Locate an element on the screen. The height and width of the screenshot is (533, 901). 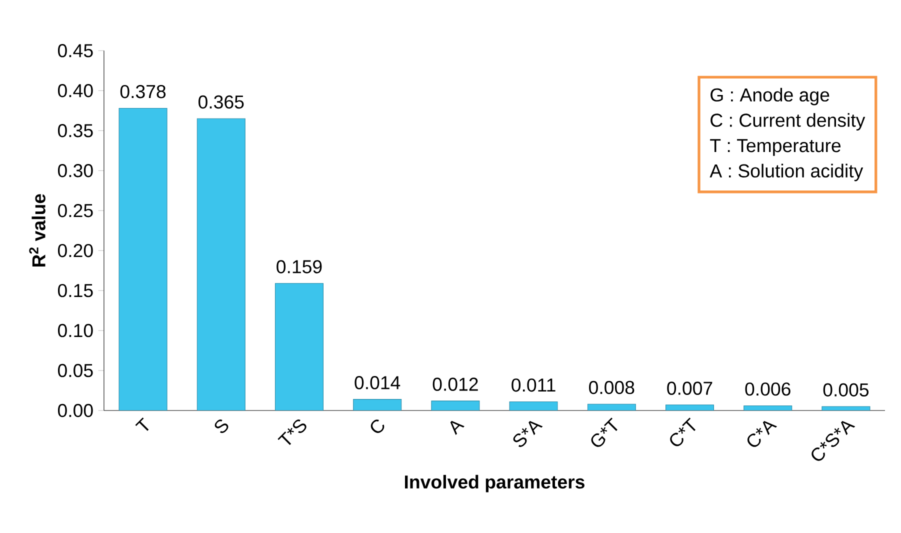
y-tick-label: 0.20 is located at coordinates (75, 251).